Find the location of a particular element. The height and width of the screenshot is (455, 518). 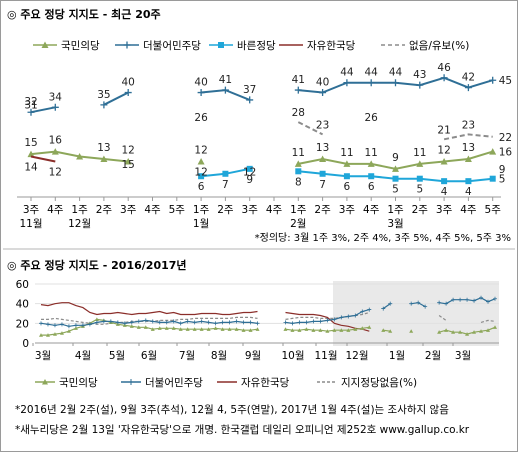

data-label: 26 is located at coordinates (201, 118).